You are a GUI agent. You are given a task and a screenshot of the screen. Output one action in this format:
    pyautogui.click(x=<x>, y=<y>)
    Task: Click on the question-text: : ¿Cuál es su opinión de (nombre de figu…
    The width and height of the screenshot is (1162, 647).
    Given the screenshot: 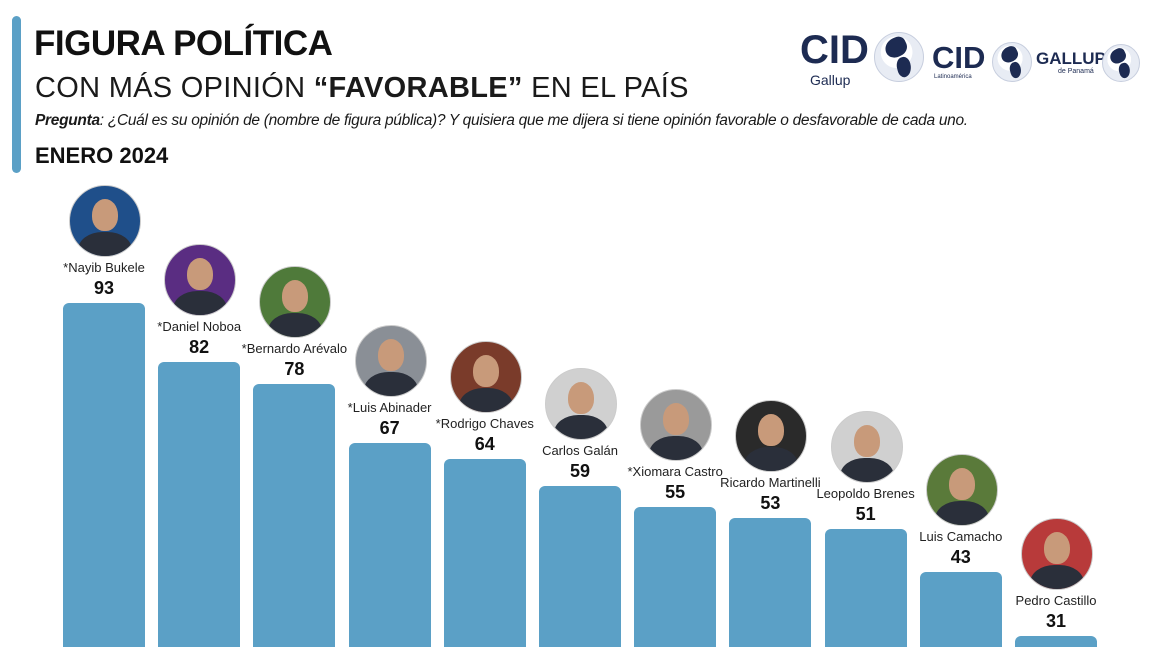 What is the action you would take?
    pyautogui.click(x=533, y=120)
    